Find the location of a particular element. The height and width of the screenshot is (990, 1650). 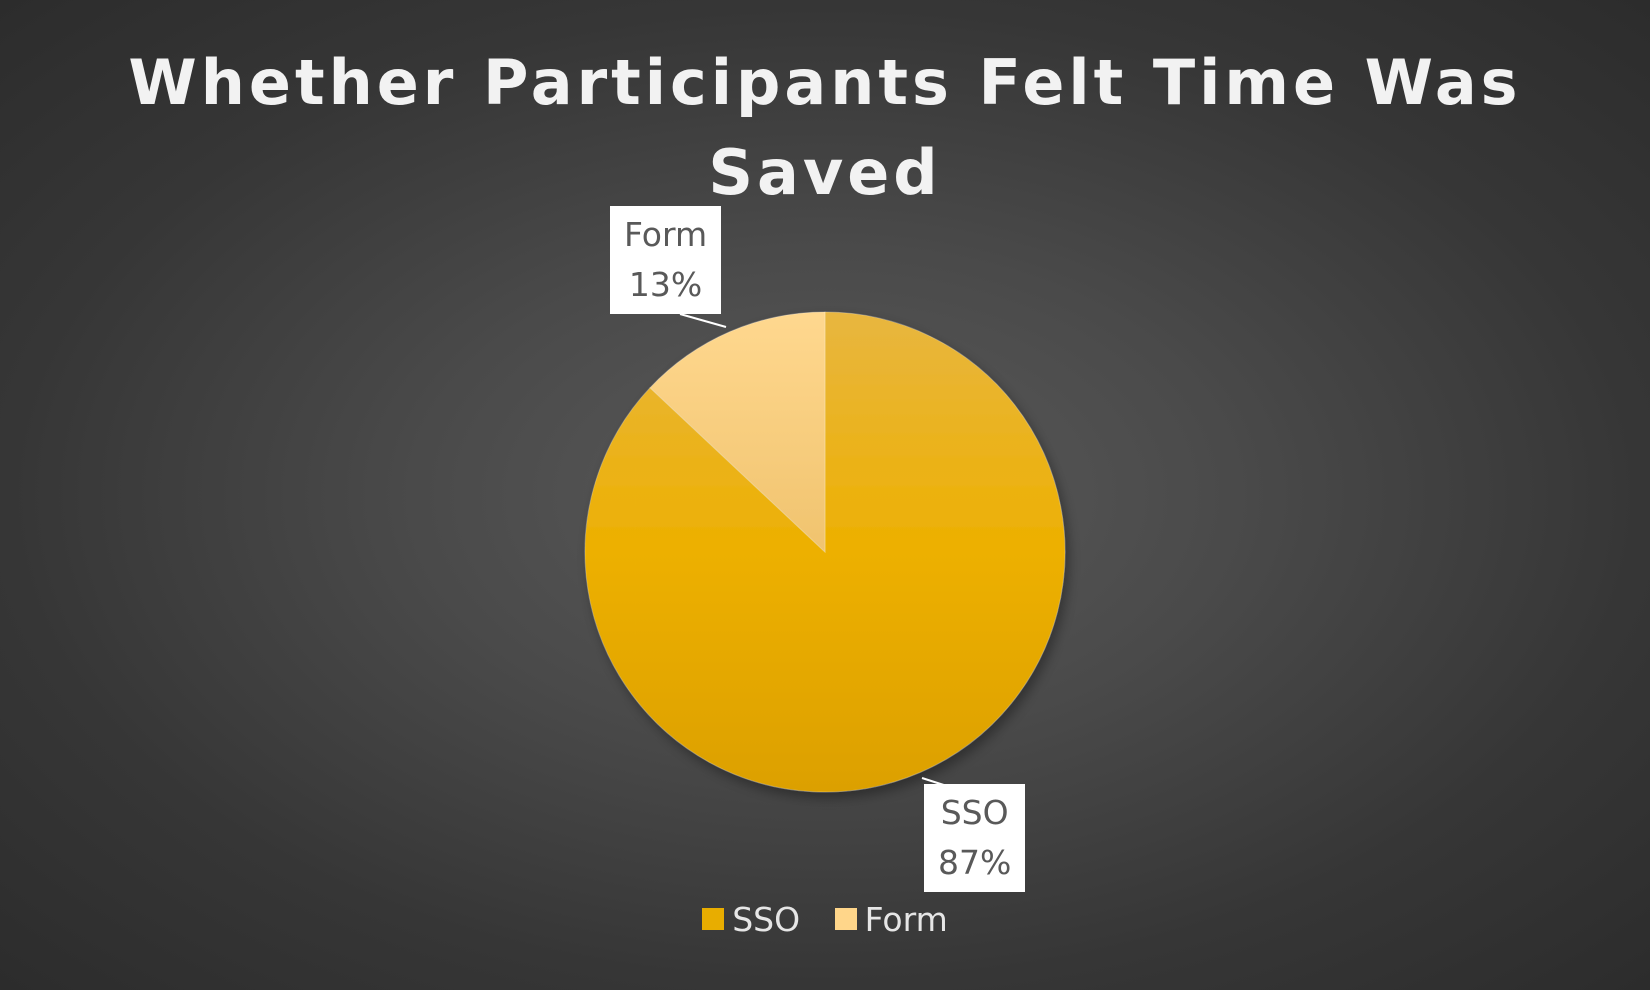

legend-swatch-form is located at coordinates (845, 918).